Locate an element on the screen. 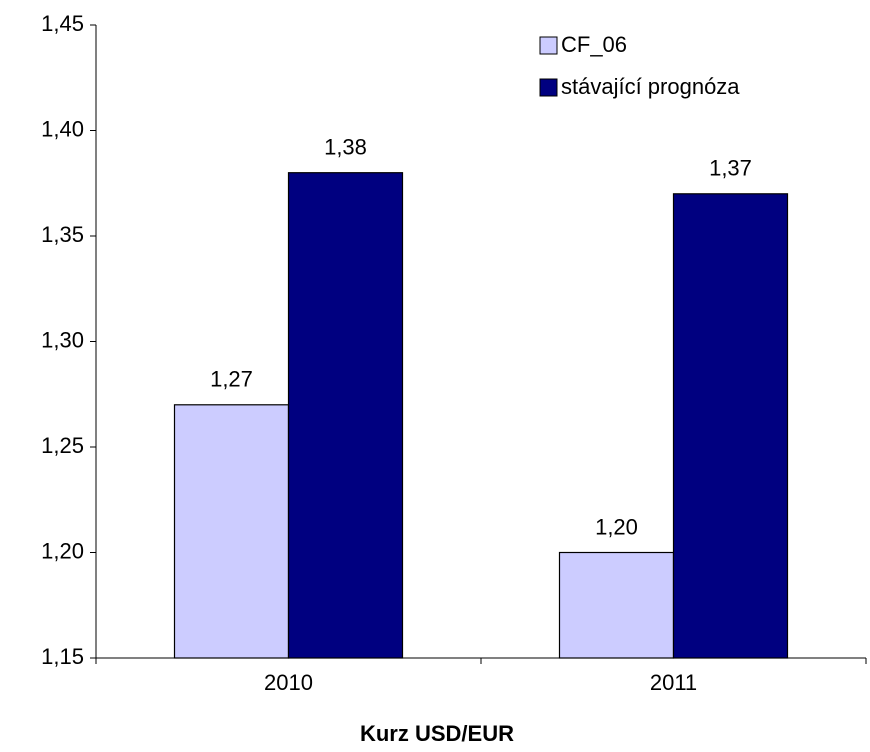  y-tick-label: 1,45 is located at coordinates (62, 23).